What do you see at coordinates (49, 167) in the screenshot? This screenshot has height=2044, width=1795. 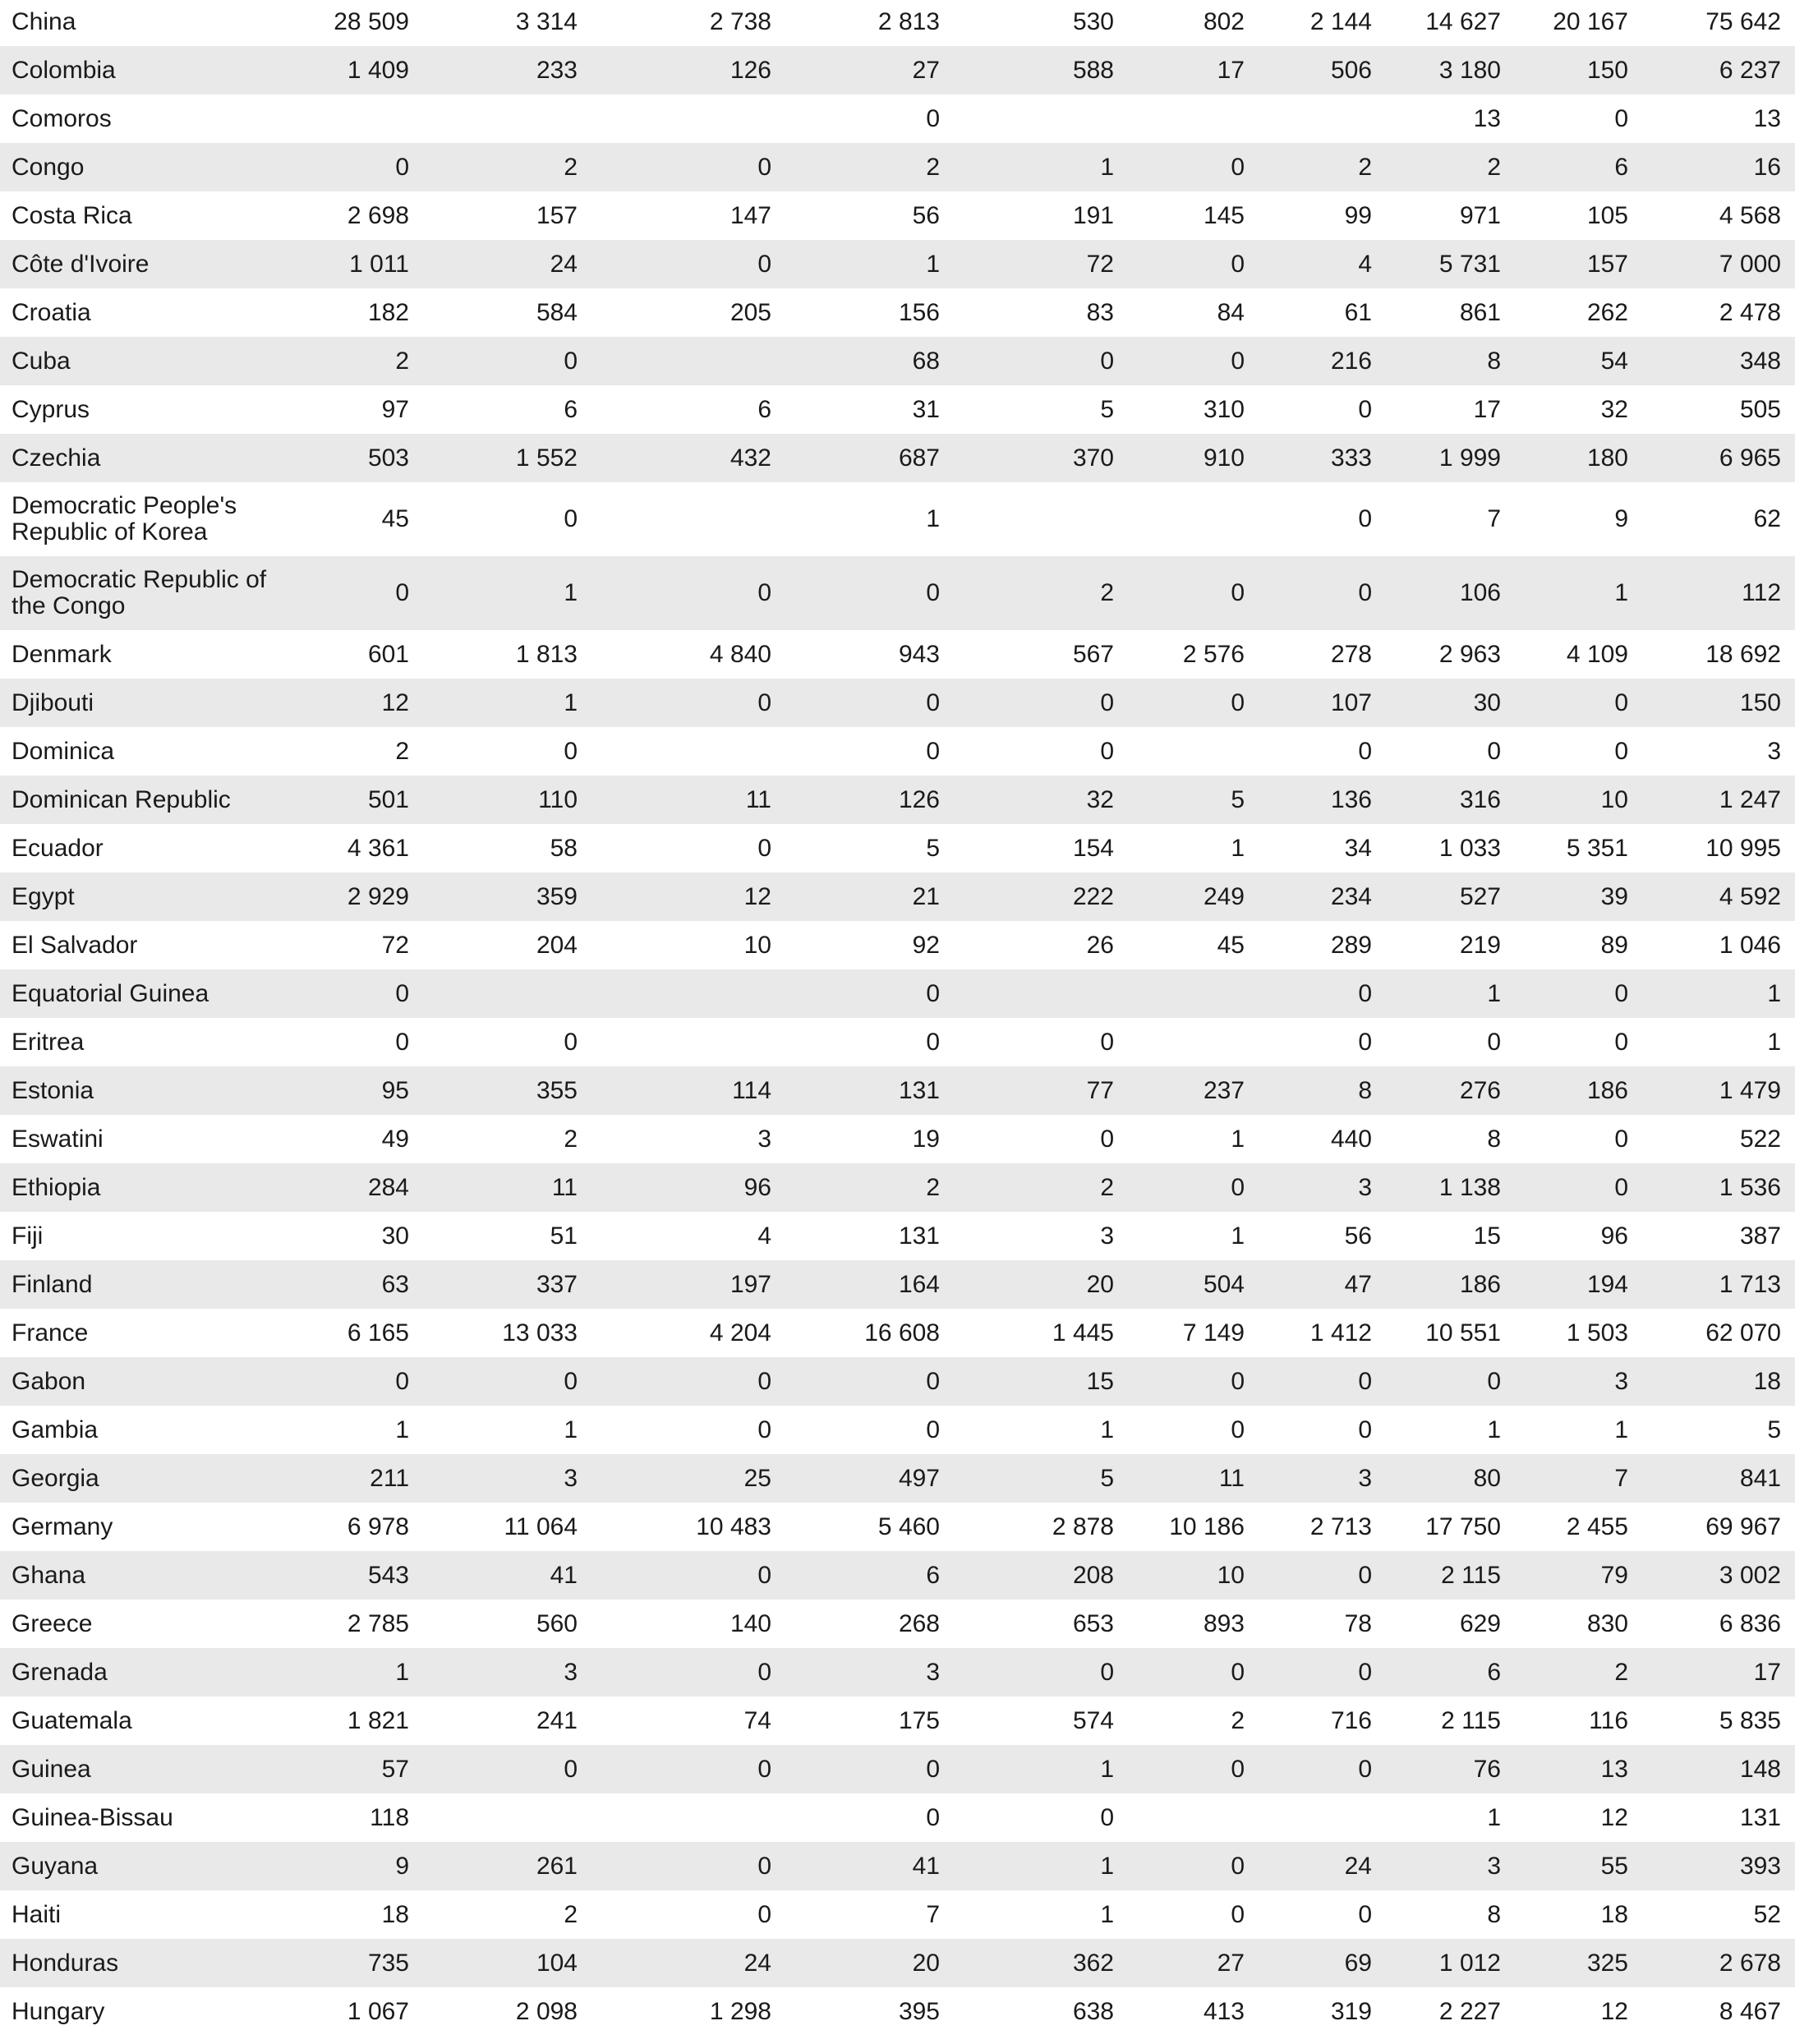 I see `country-cell: Congo` at bounding box center [49, 167].